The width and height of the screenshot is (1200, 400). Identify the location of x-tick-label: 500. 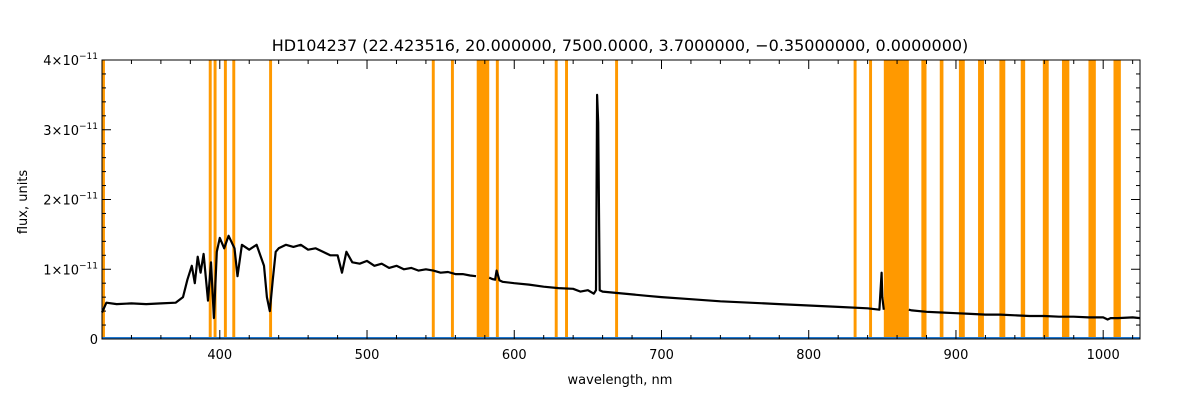
(367, 355).